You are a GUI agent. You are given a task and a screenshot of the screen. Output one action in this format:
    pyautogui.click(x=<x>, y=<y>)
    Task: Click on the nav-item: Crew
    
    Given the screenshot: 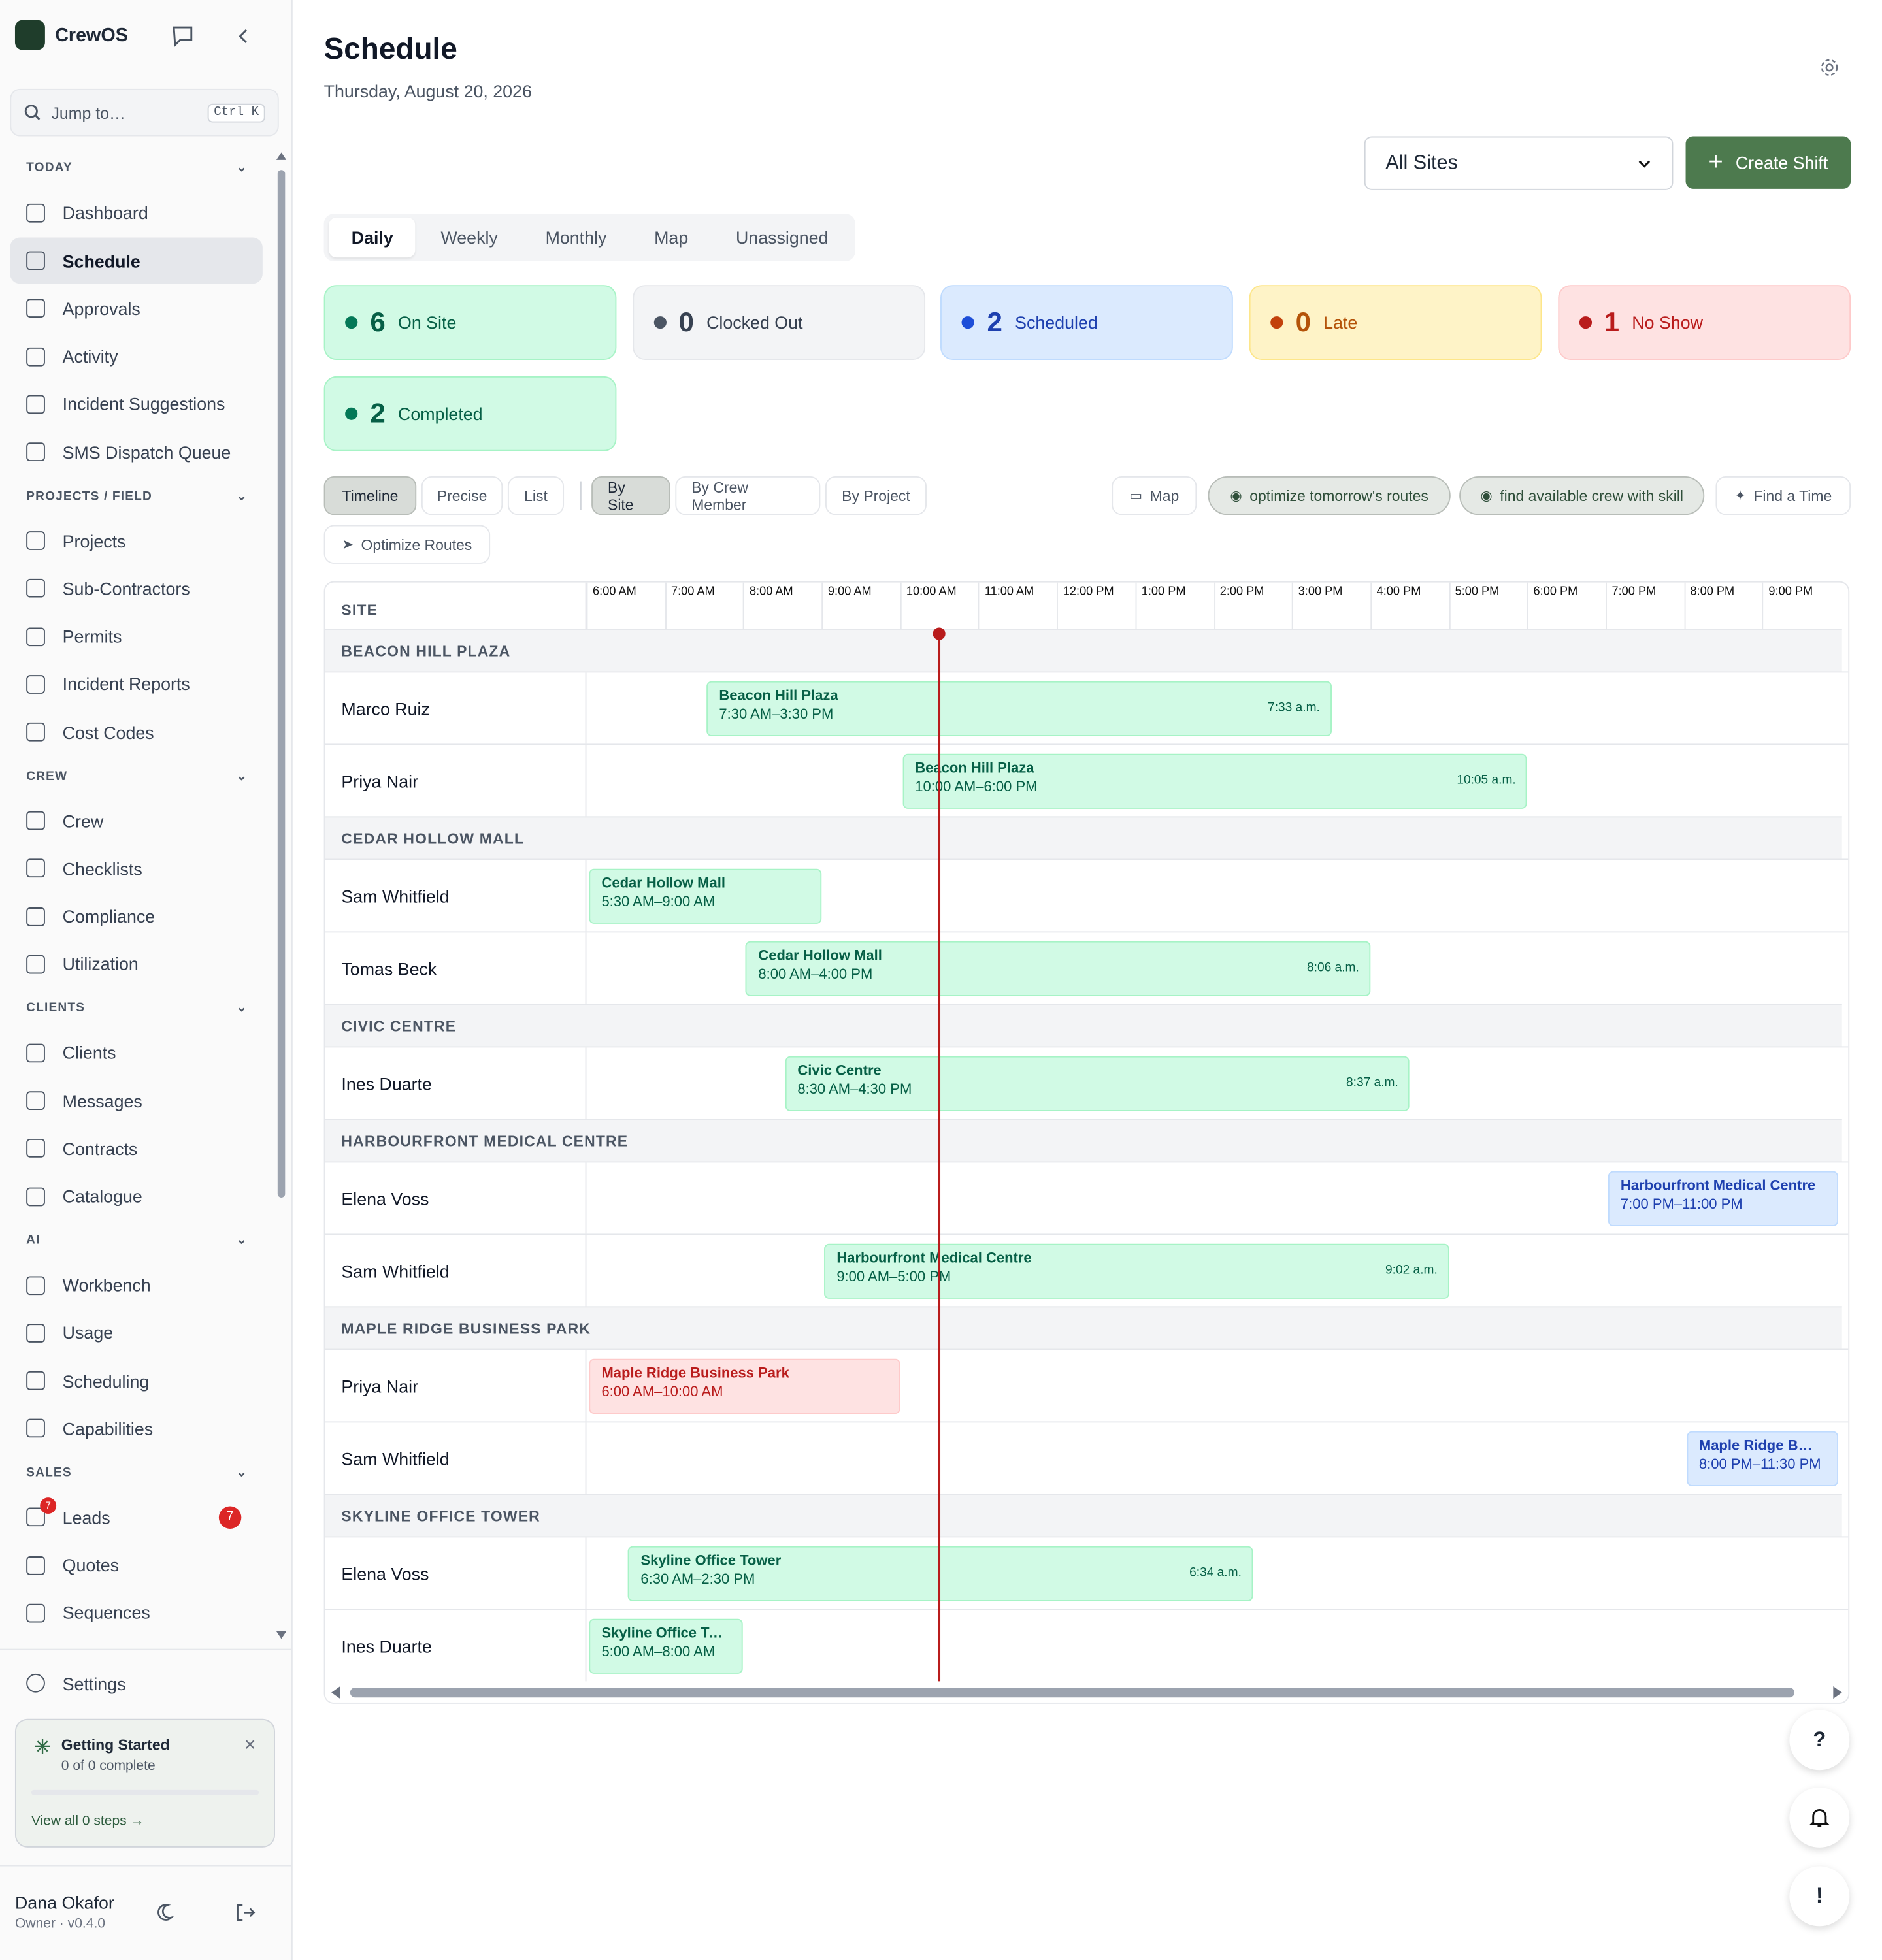 What is the action you would take?
    pyautogui.click(x=136, y=821)
    